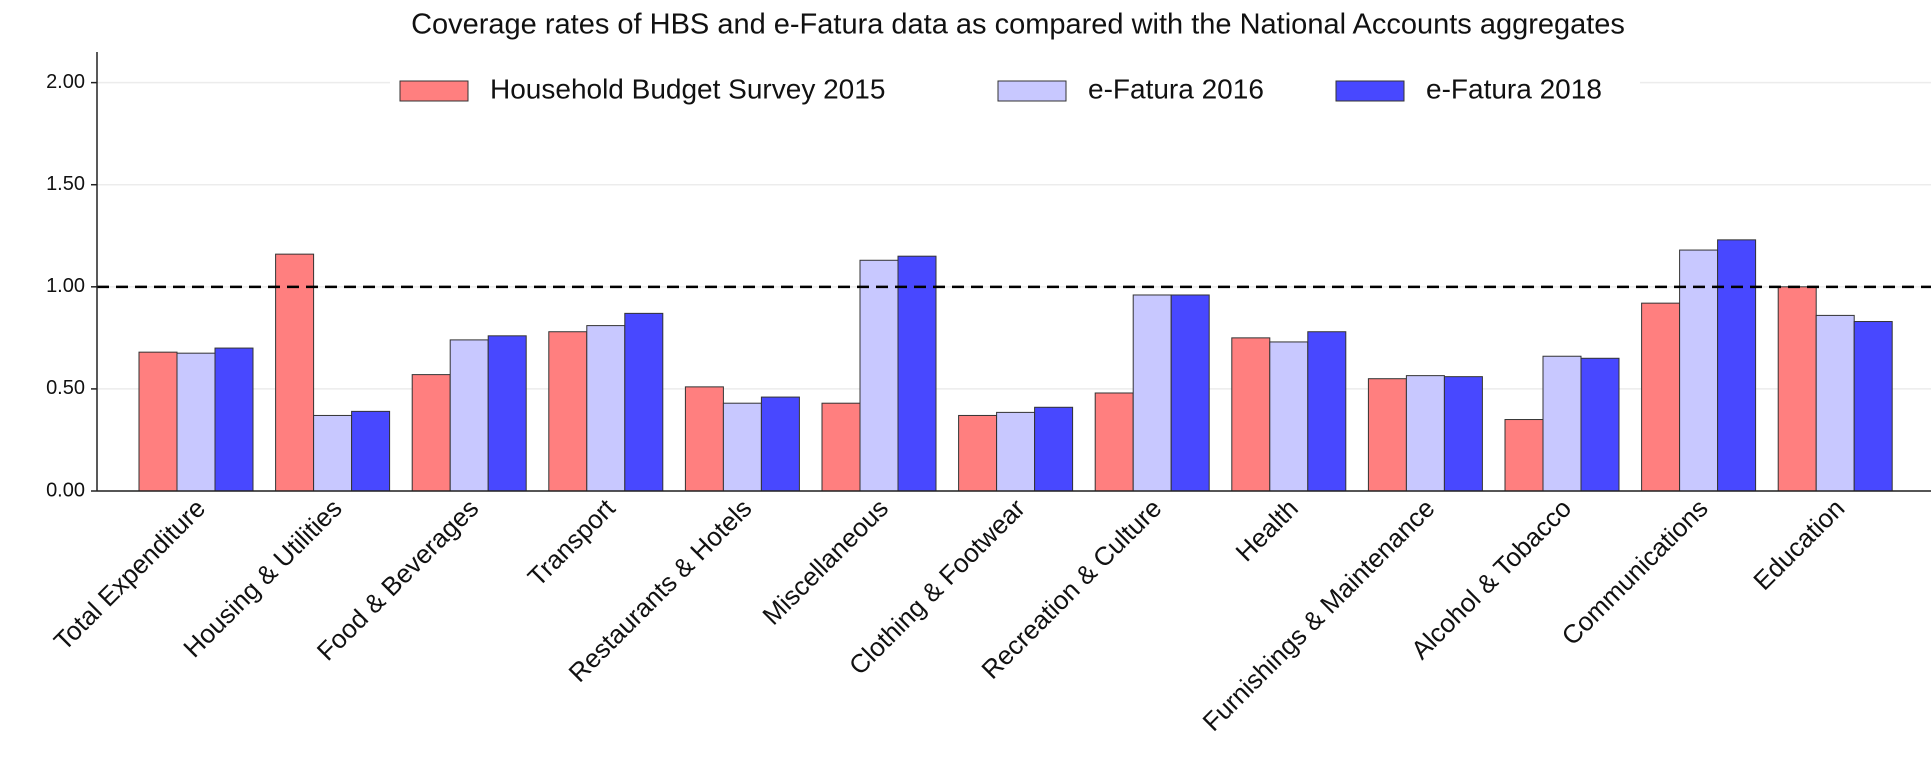 The image size is (1931, 775). I want to click on legend-label: Household Budget Survey 2015, so click(687, 88).